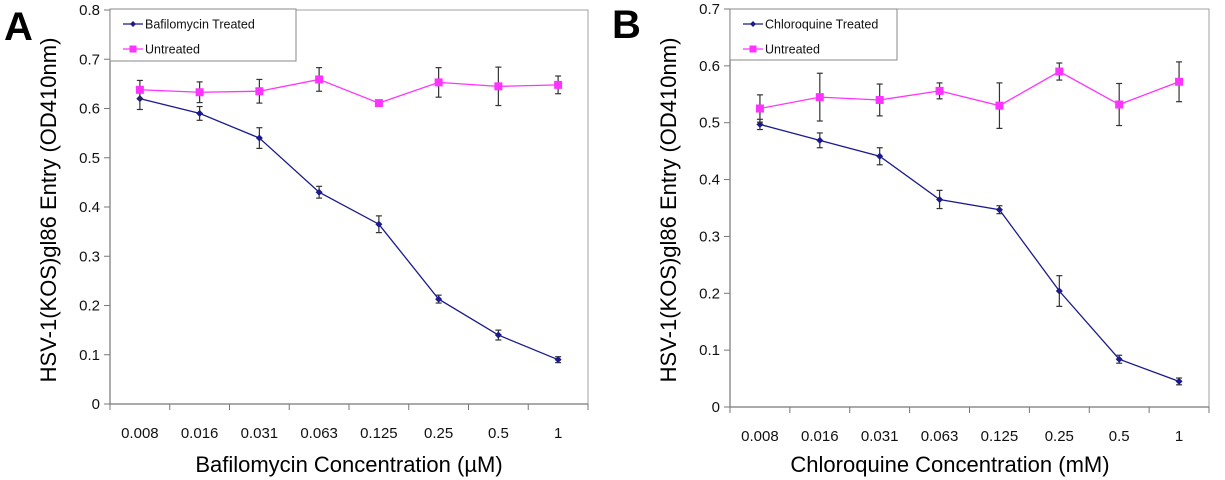 This screenshot has width=1225, height=480. I want to click on panel-b-x-tick-label: 0.125, so click(1000, 436).